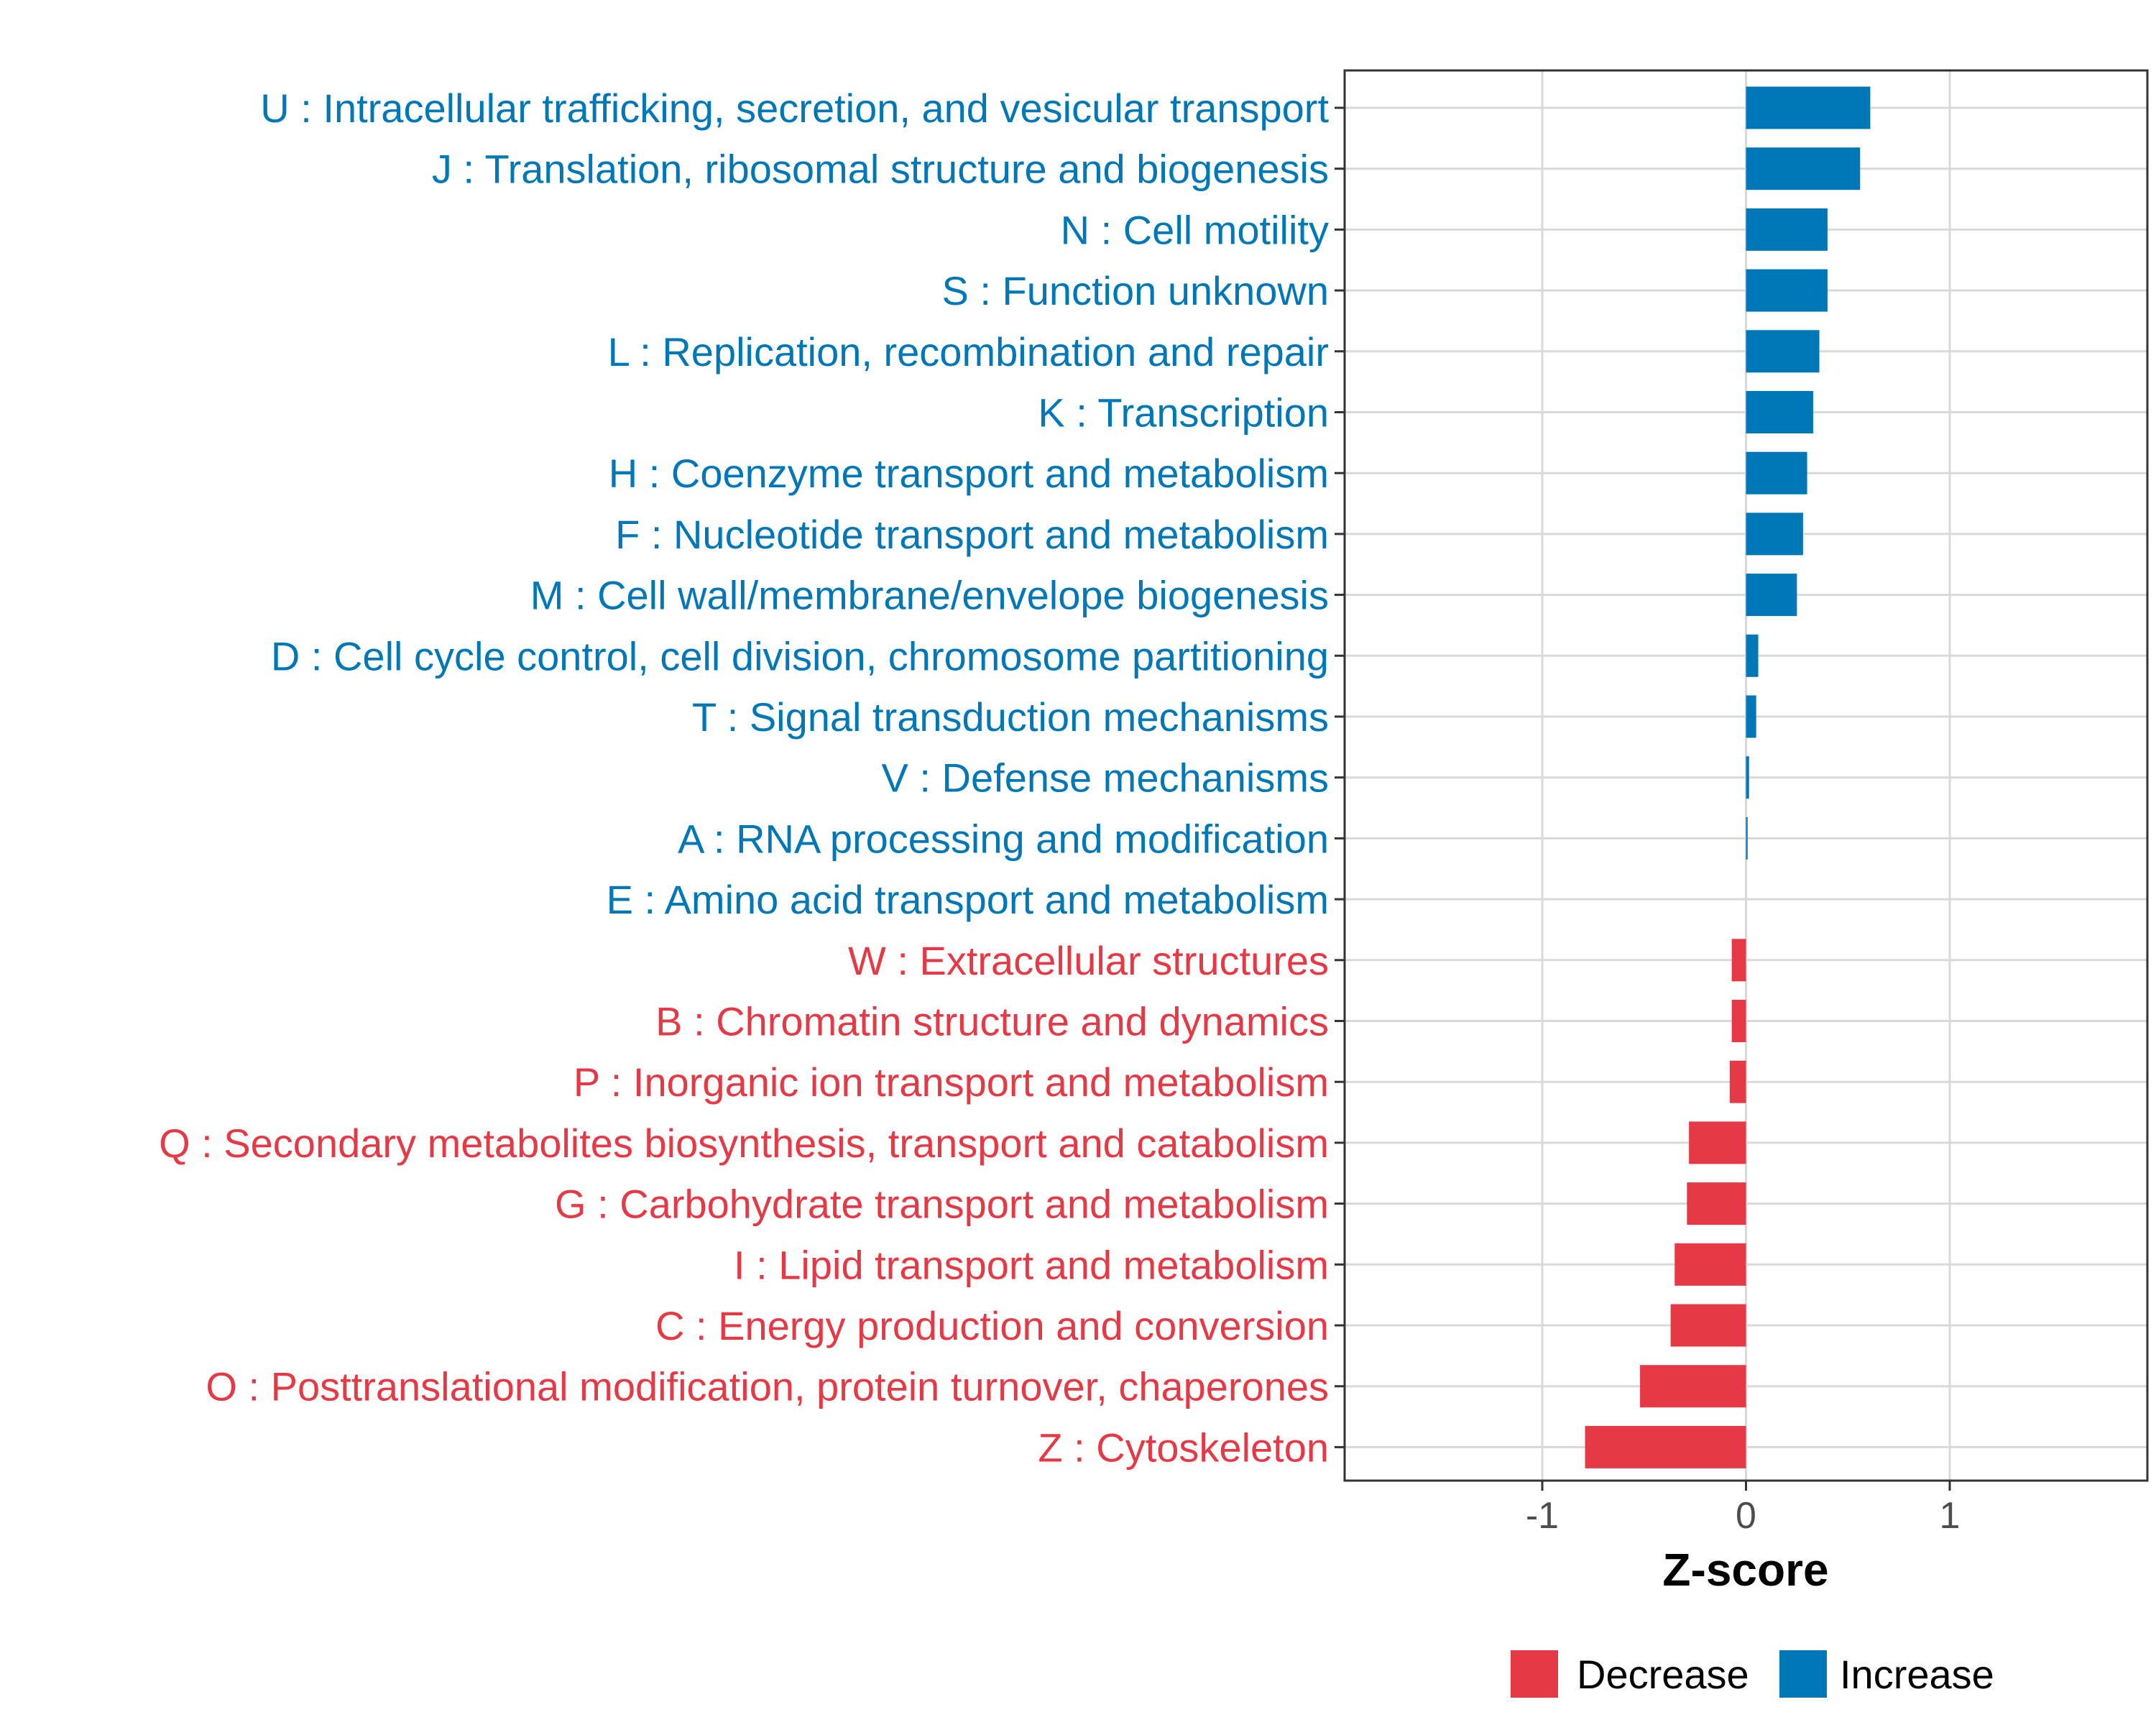 The height and width of the screenshot is (1725, 2156). Describe the element at coordinates (1183, 413) in the screenshot. I see `category-label: K : Transcription` at that location.